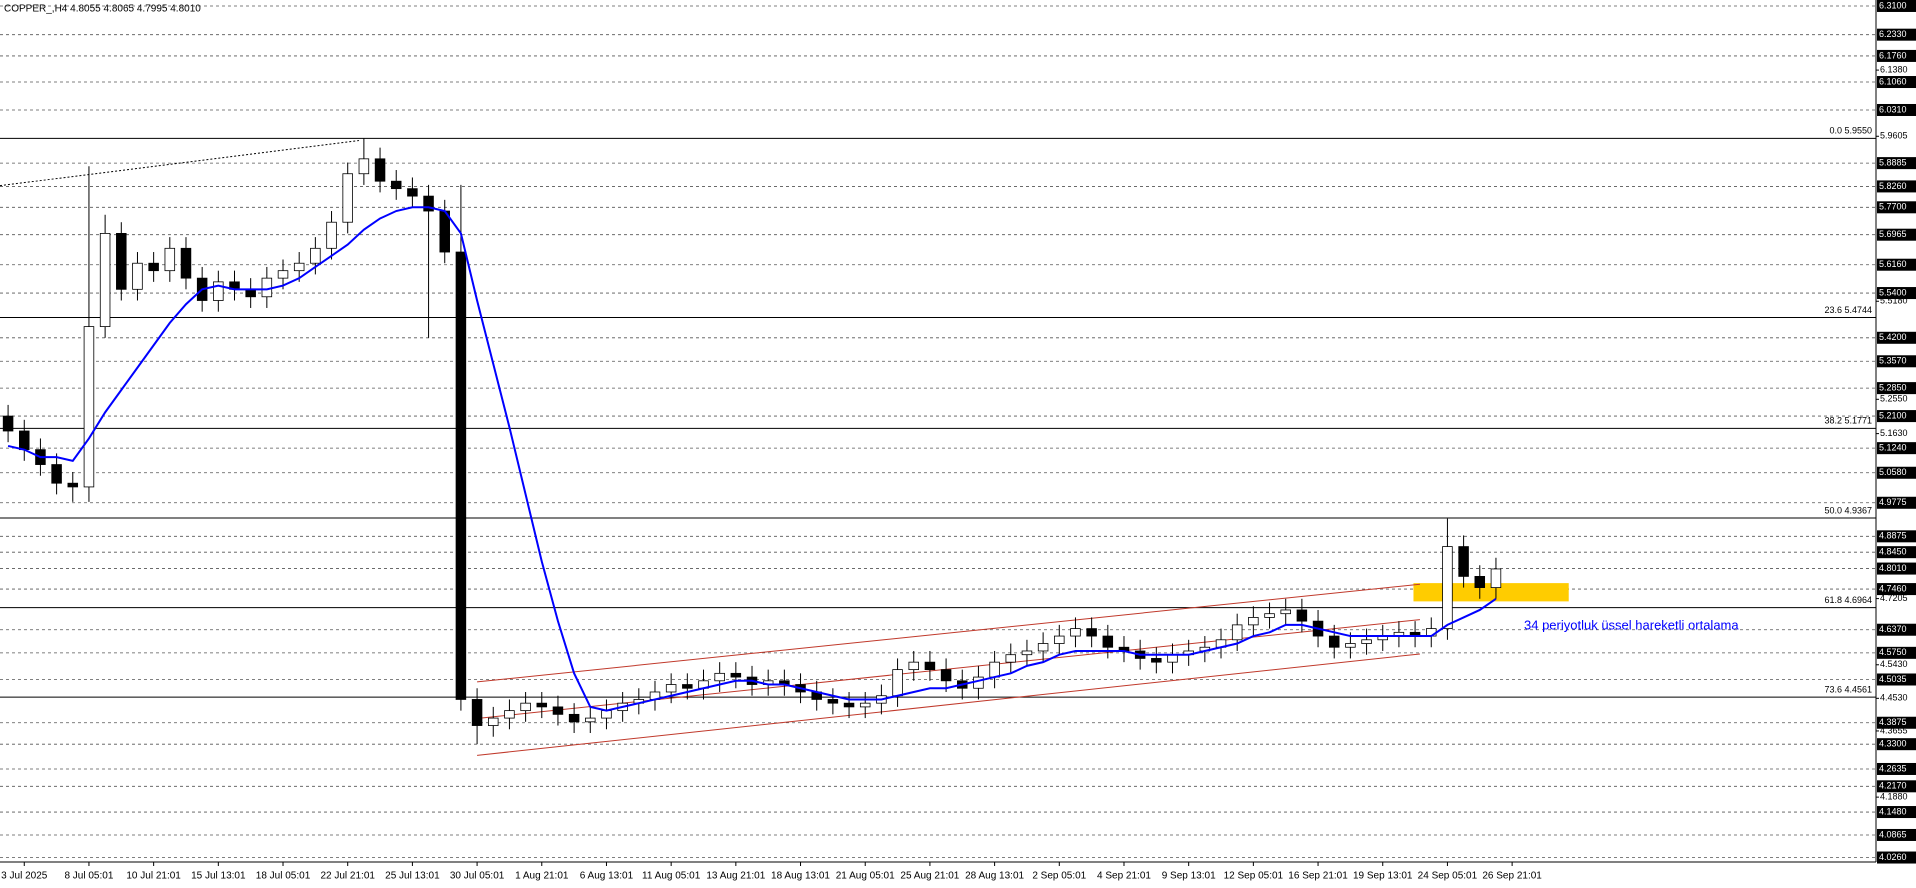  I want to click on level-label: 5.3570, so click(1893, 361).